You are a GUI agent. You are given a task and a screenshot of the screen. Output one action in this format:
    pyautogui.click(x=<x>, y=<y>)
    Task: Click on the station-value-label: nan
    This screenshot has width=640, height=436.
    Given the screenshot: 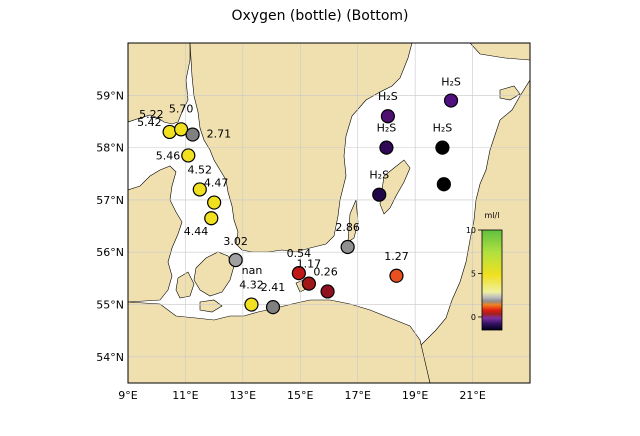 What is the action you would take?
    pyautogui.click(x=252, y=270)
    